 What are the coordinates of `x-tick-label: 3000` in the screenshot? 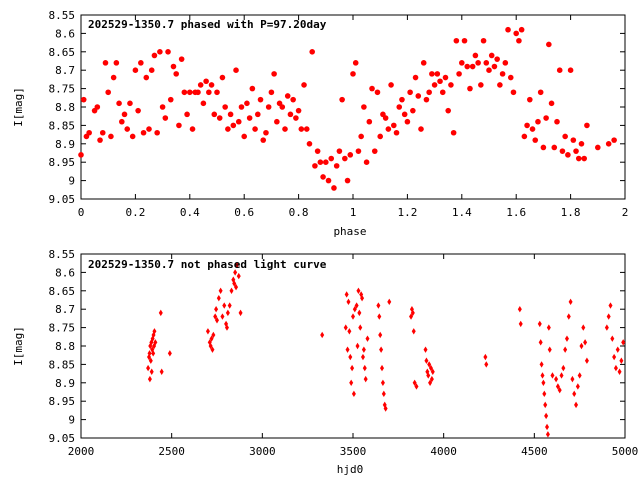 It's located at (262, 451).